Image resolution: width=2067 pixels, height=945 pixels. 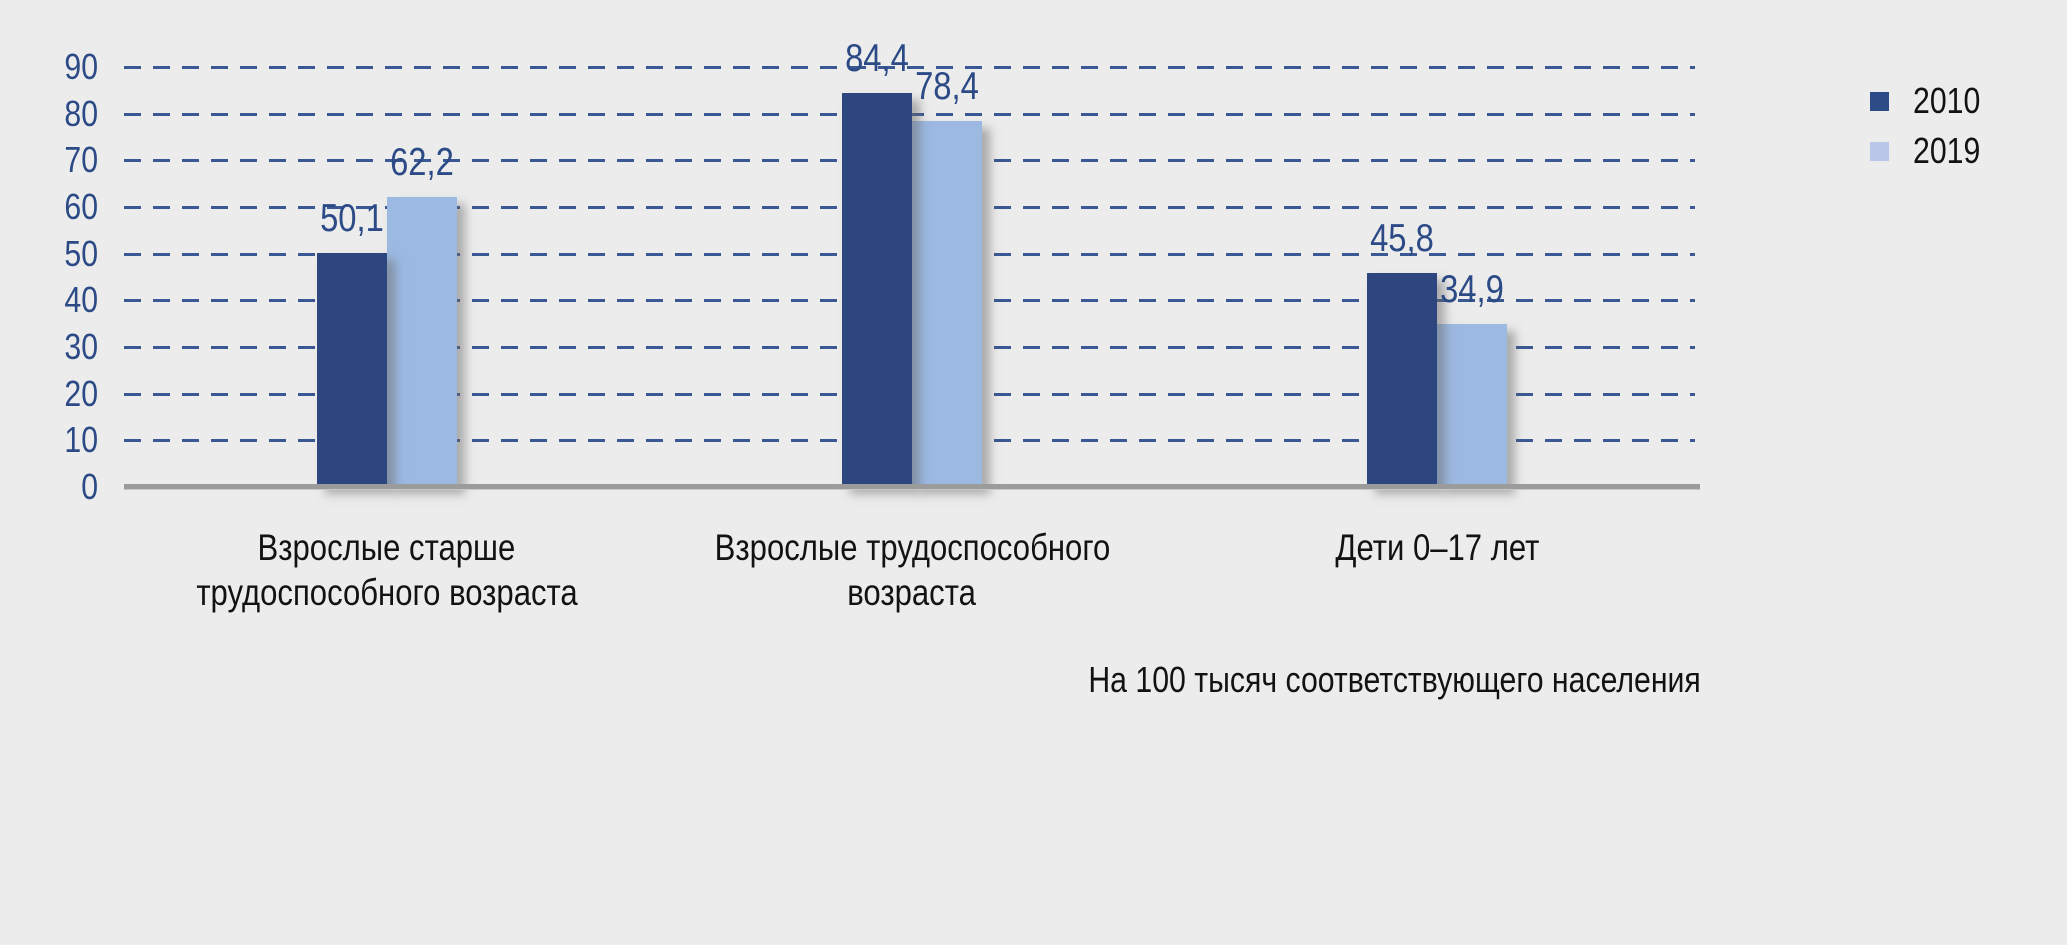 What do you see at coordinates (81, 66) in the screenshot?
I see `y-axis-tick-label-90: 90` at bounding box center [81, 66].